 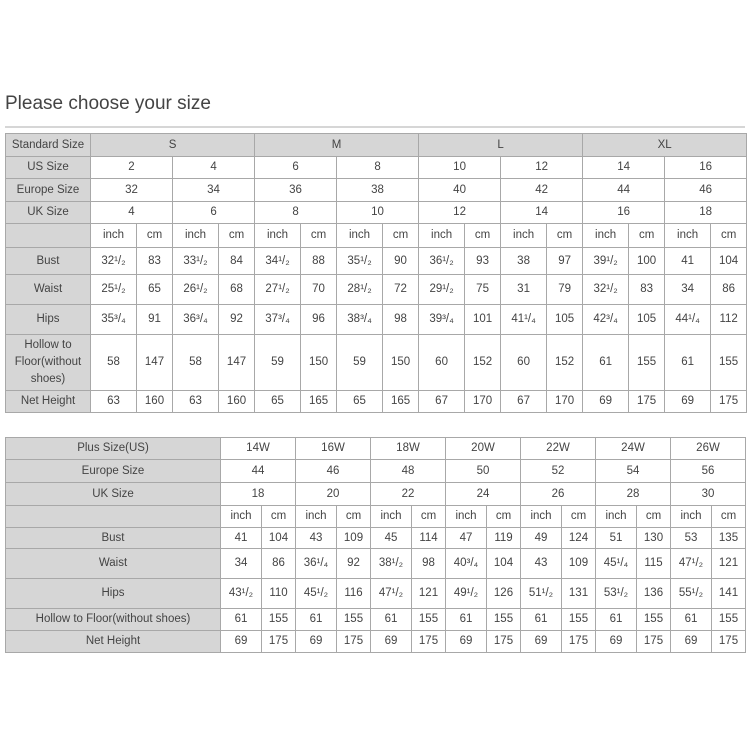 I want to click on measure-cell: 34¹/₂, so click(x=278, y=261).